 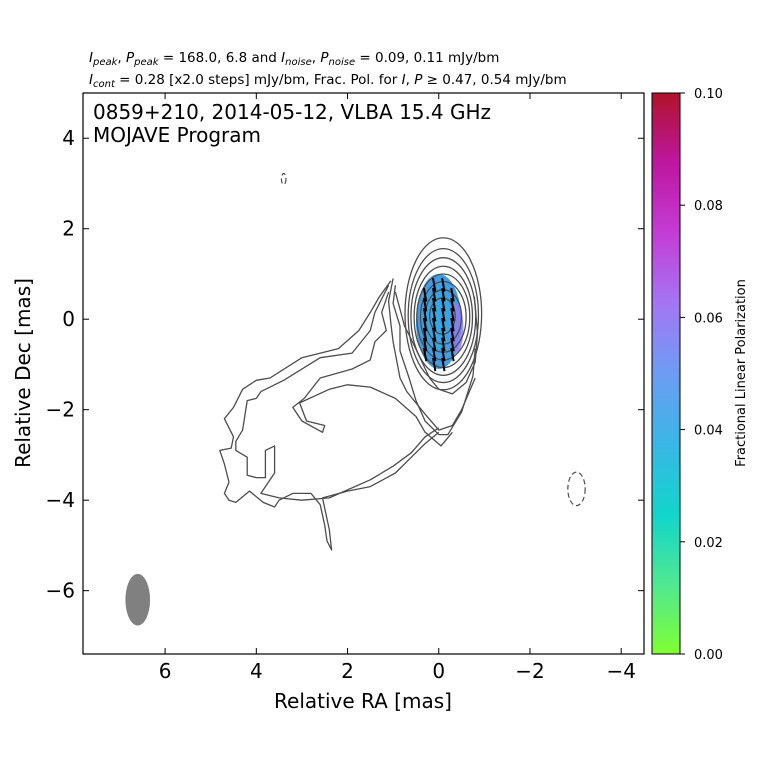 I want to click on colorbar-tick-label: 0.06, so click(x=708, y=318).